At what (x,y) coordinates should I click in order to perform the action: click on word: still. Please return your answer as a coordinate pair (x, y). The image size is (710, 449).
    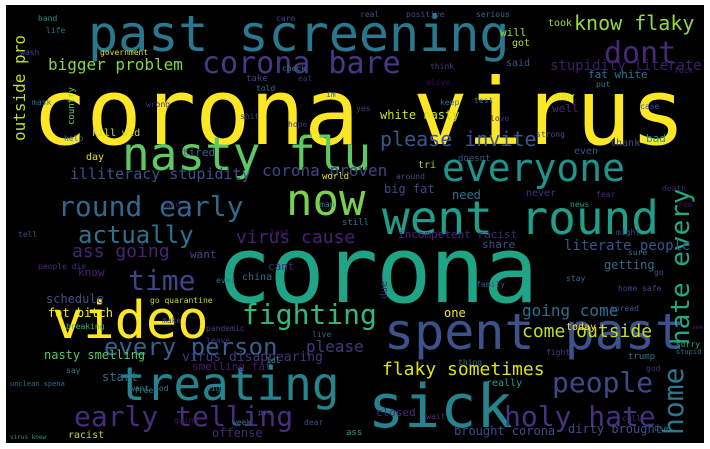
    Looking at the image, I should click on (356, 223).